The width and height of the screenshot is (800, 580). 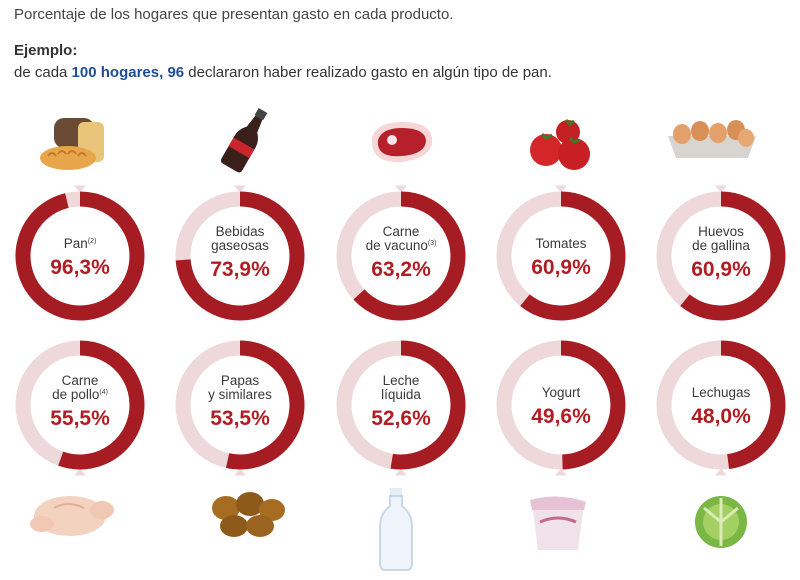 I want to click on yogurt-icon, so click(x=558, y=523).